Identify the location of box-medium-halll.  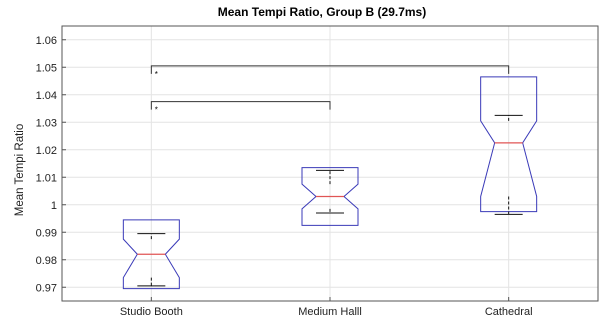
(330, 196).